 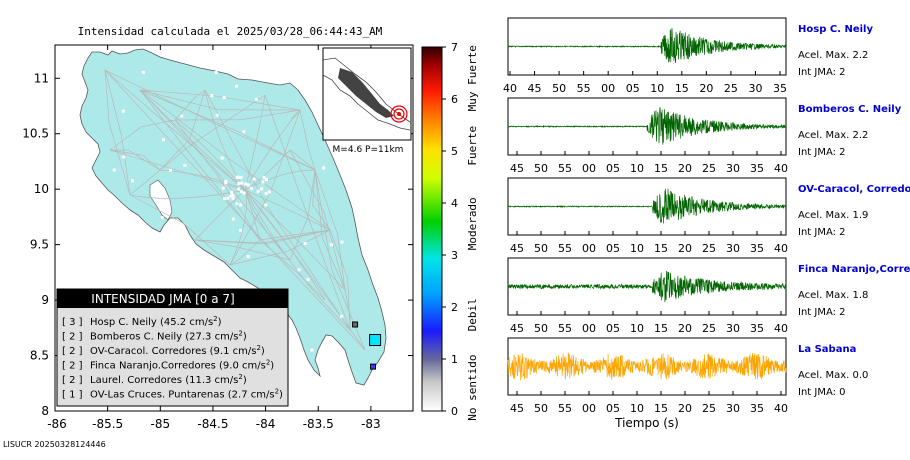 What do you see at coordinates (472, 78) in the screenshot?
I see `colorbar-label: Muy Fuerte` at bounding box center [472, 78].